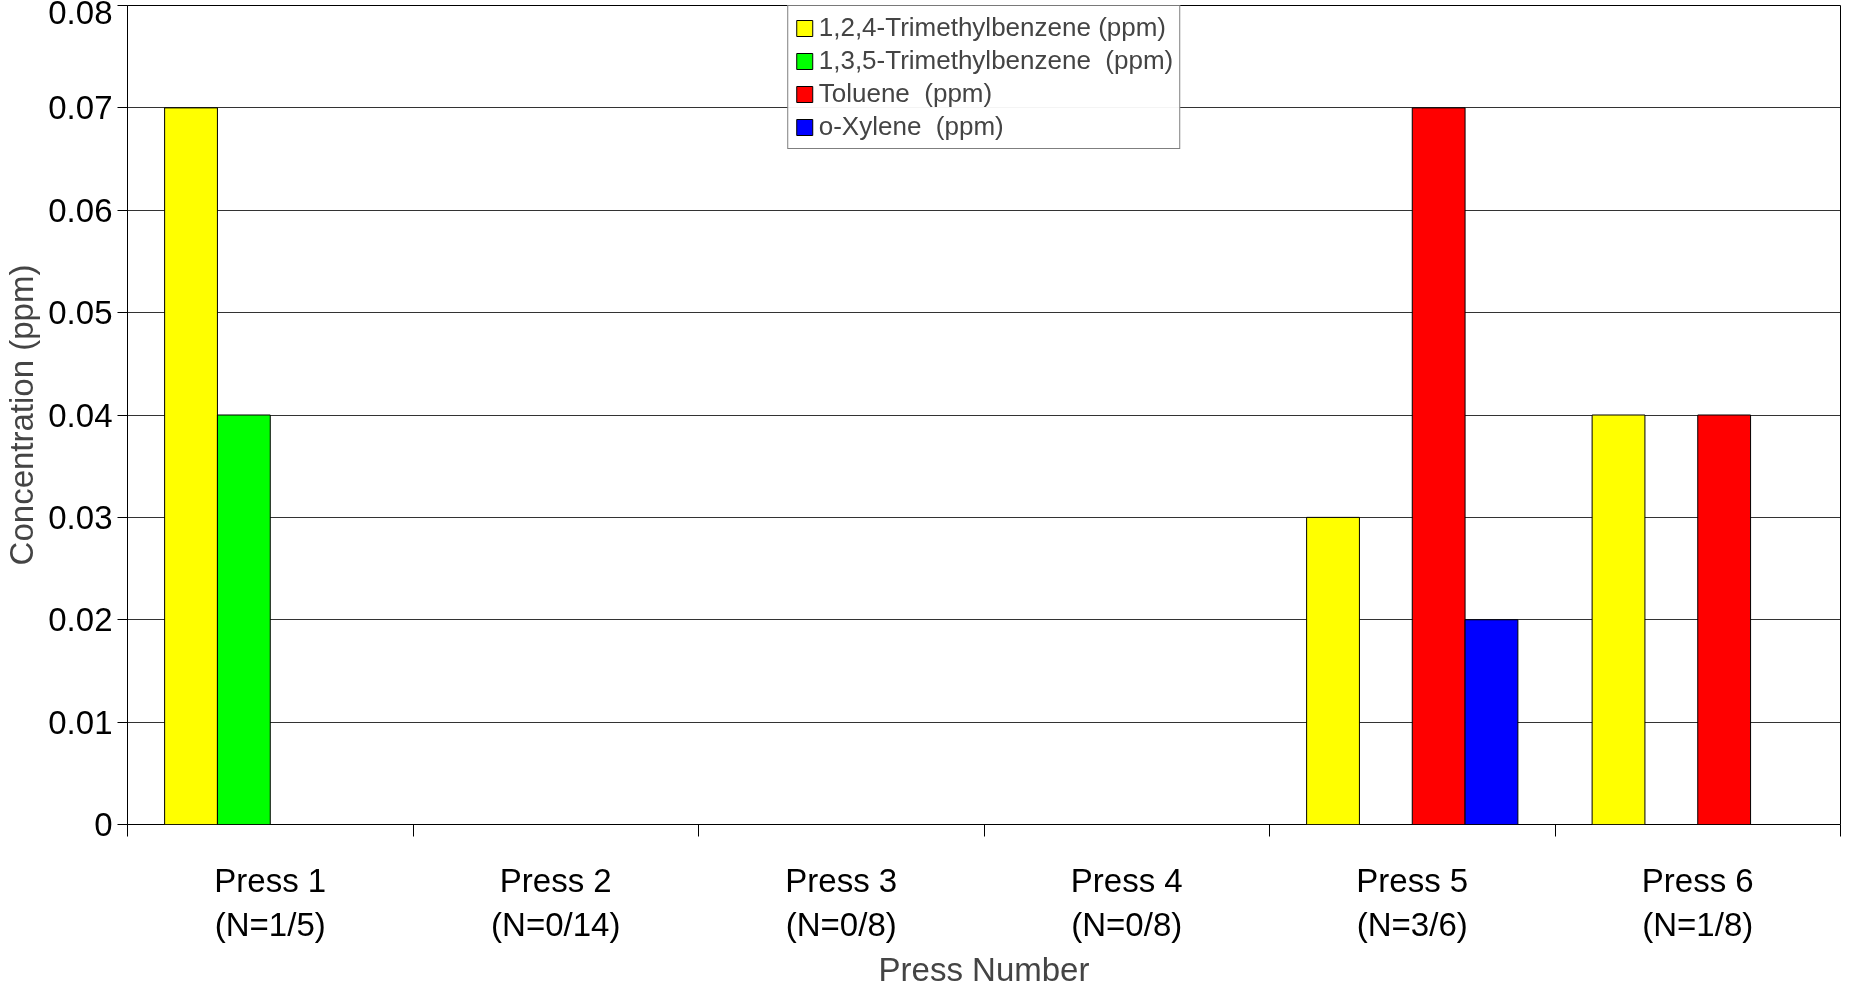 The width and height of the screenshot is (1870, 1000). Describe the element at coordinates (80, 108) in the screenshot. I see `y-tick-label: 0.07` at that location.